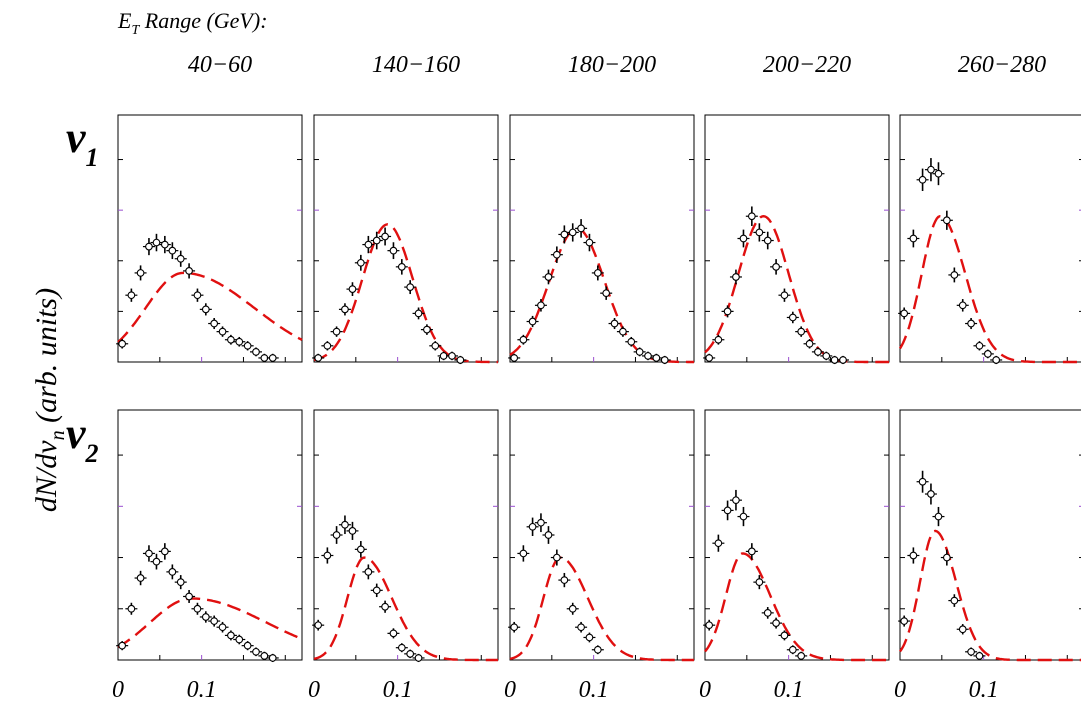  Describe the element at coordinates (789, 690) in the screenshot. I see `x-tick-label-3-1: 0.1` at that location.